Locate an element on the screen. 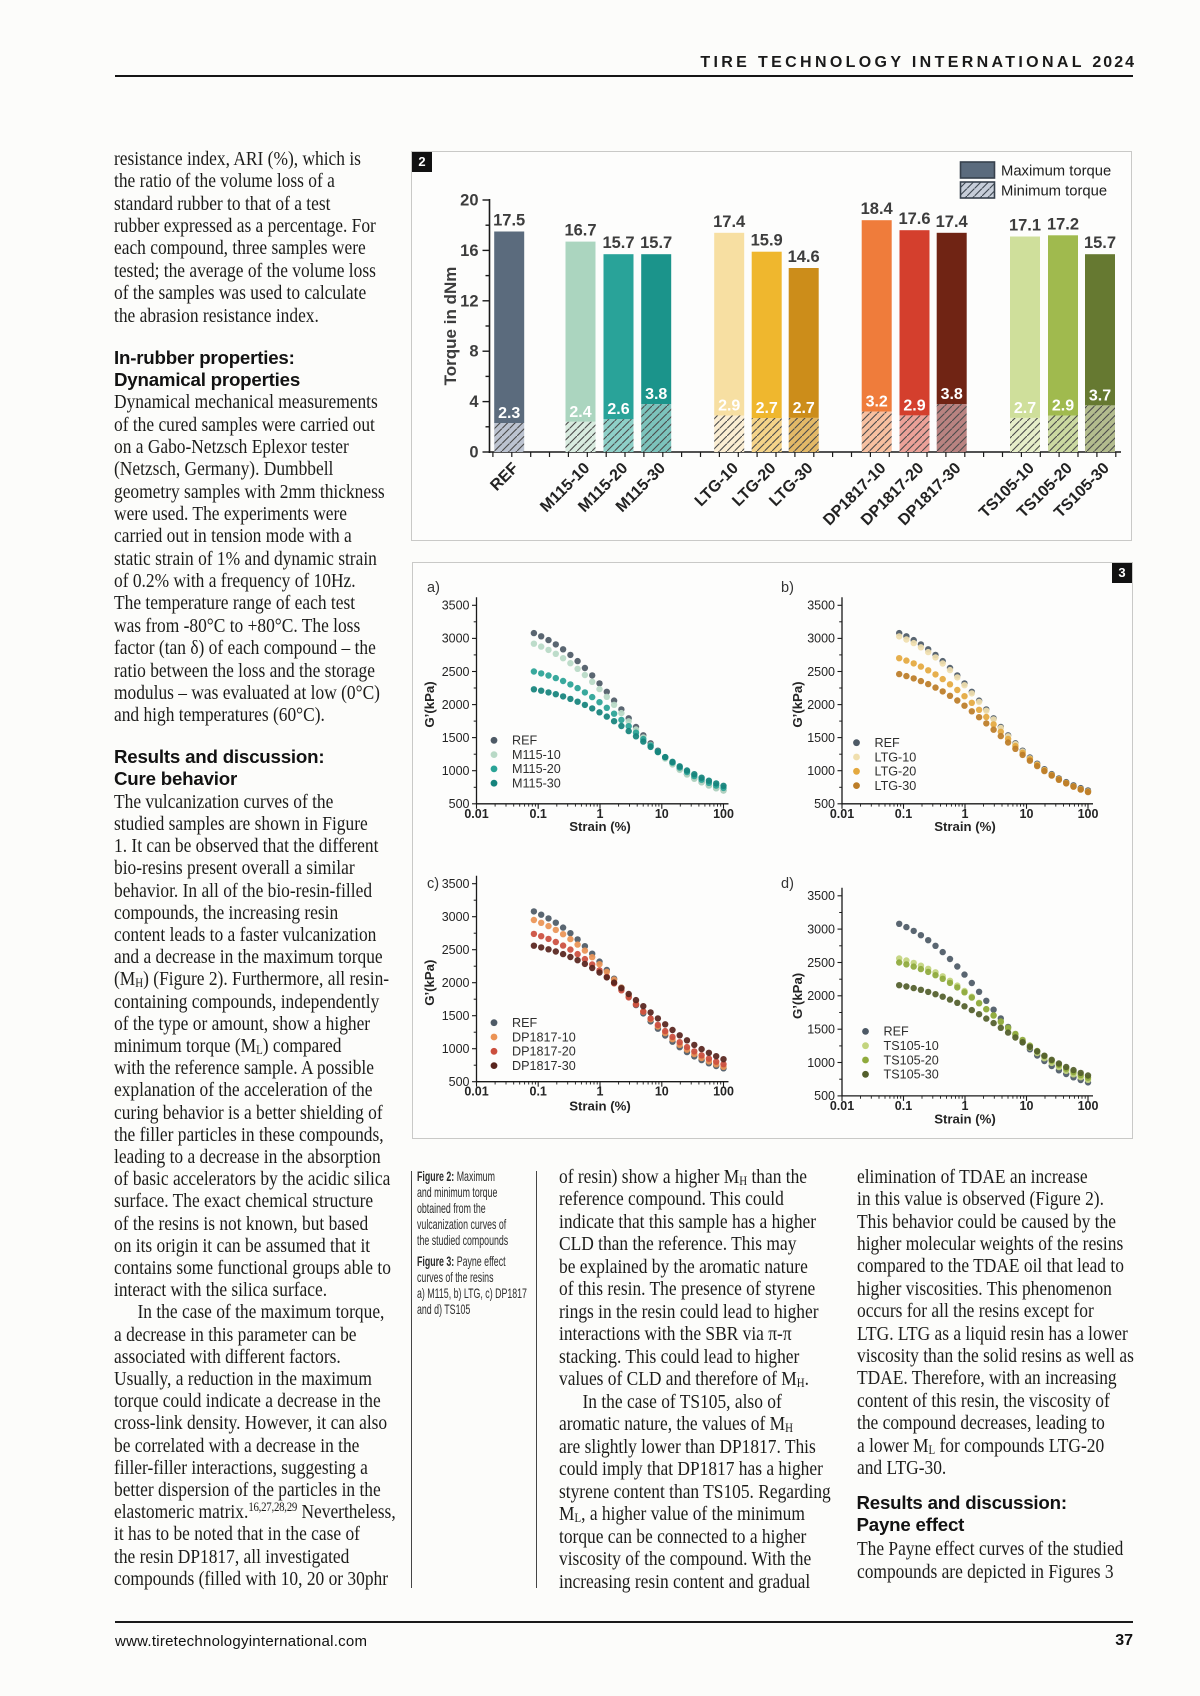 This screenshot has height=1696, width=1200. svg-text: 3.2 is located at coordinates (876, 402).